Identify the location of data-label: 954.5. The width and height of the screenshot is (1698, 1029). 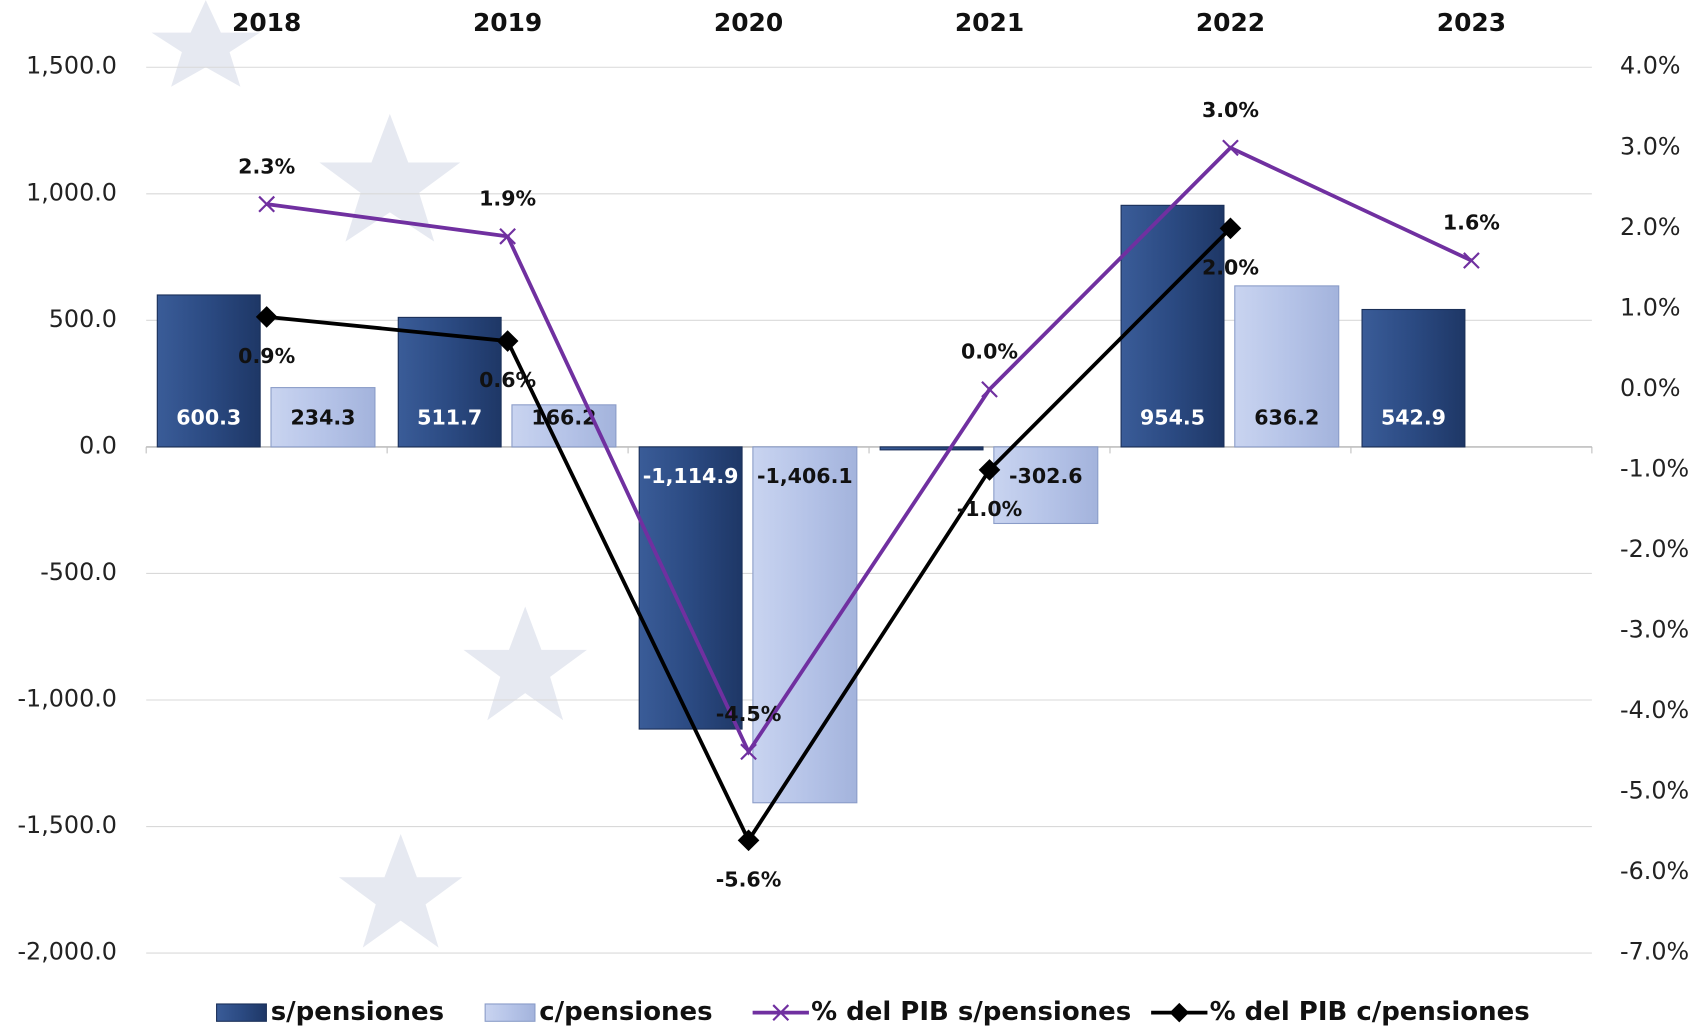
(1172, 418).